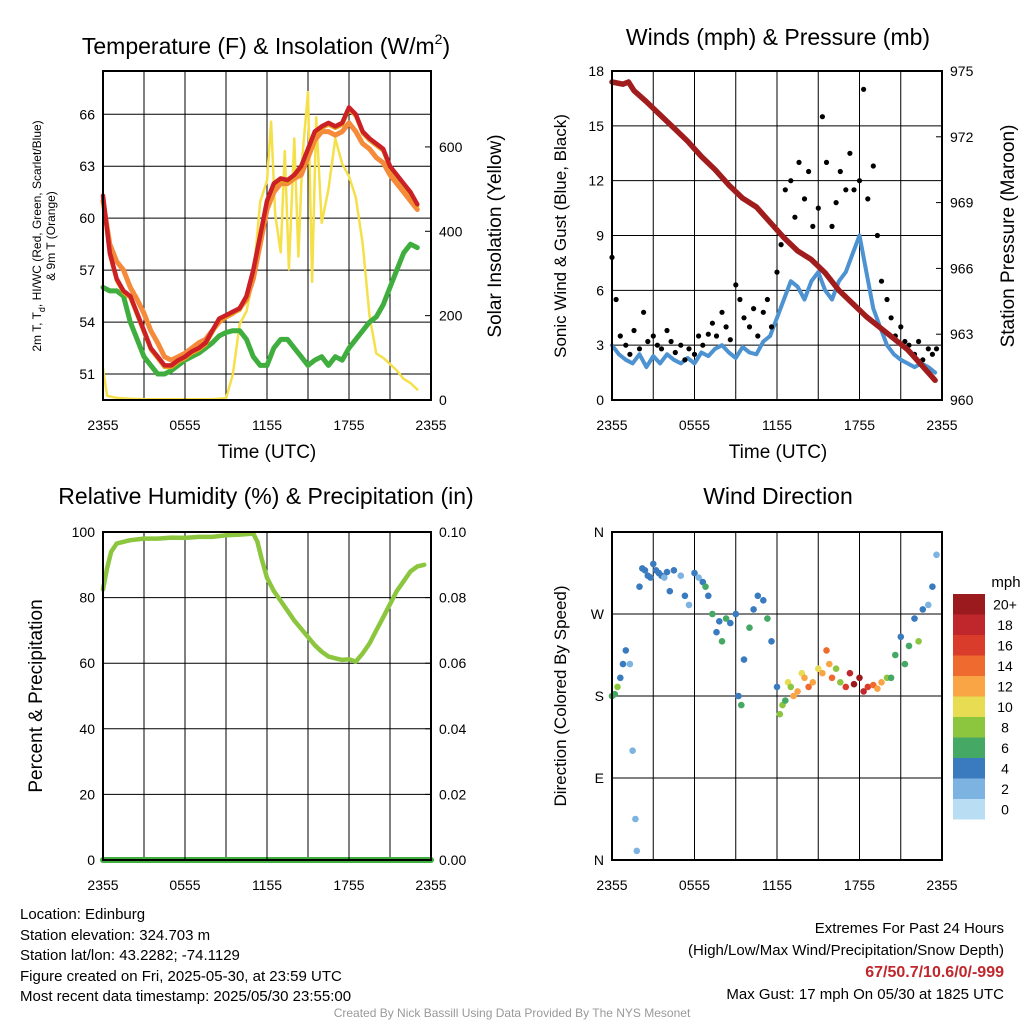 Image resolution: width=1024 pixels, height=1024 pixels. What do you see at coordinates (1005, 768) in the screenshot?
I see `legend-label: 4` at bounding box center [1005, 768].